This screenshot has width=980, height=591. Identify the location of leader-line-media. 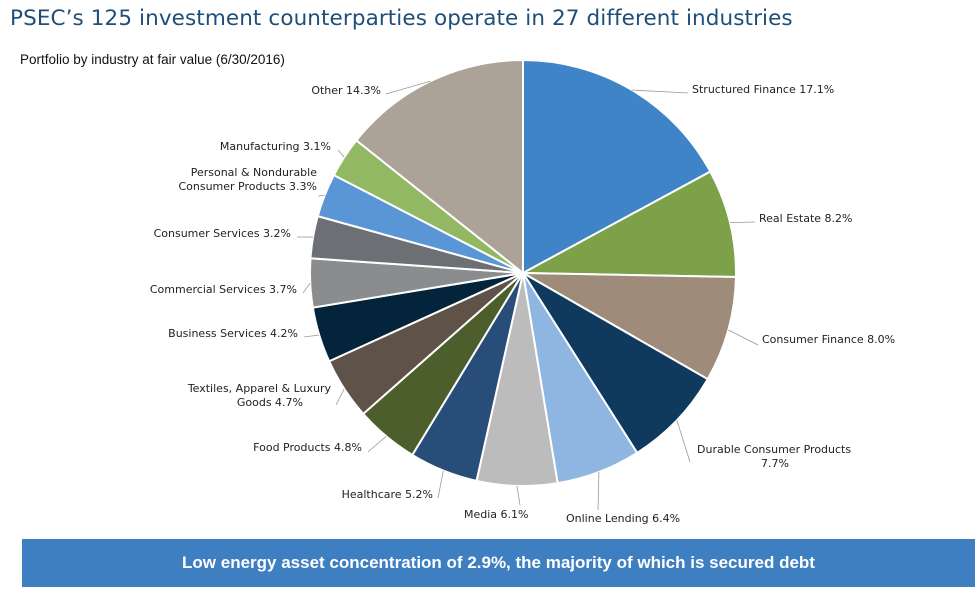
(518, 495).